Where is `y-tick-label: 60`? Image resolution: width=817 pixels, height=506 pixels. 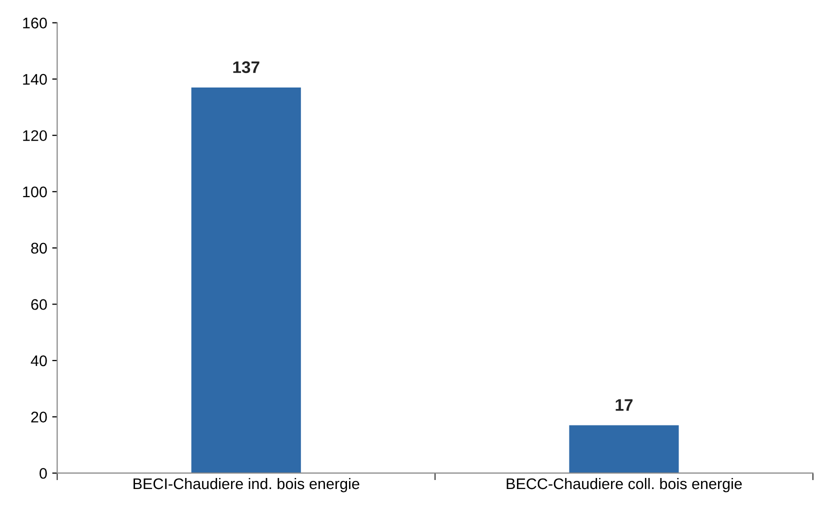 y-tick-label: 60 is located at coordinates (39, 304).